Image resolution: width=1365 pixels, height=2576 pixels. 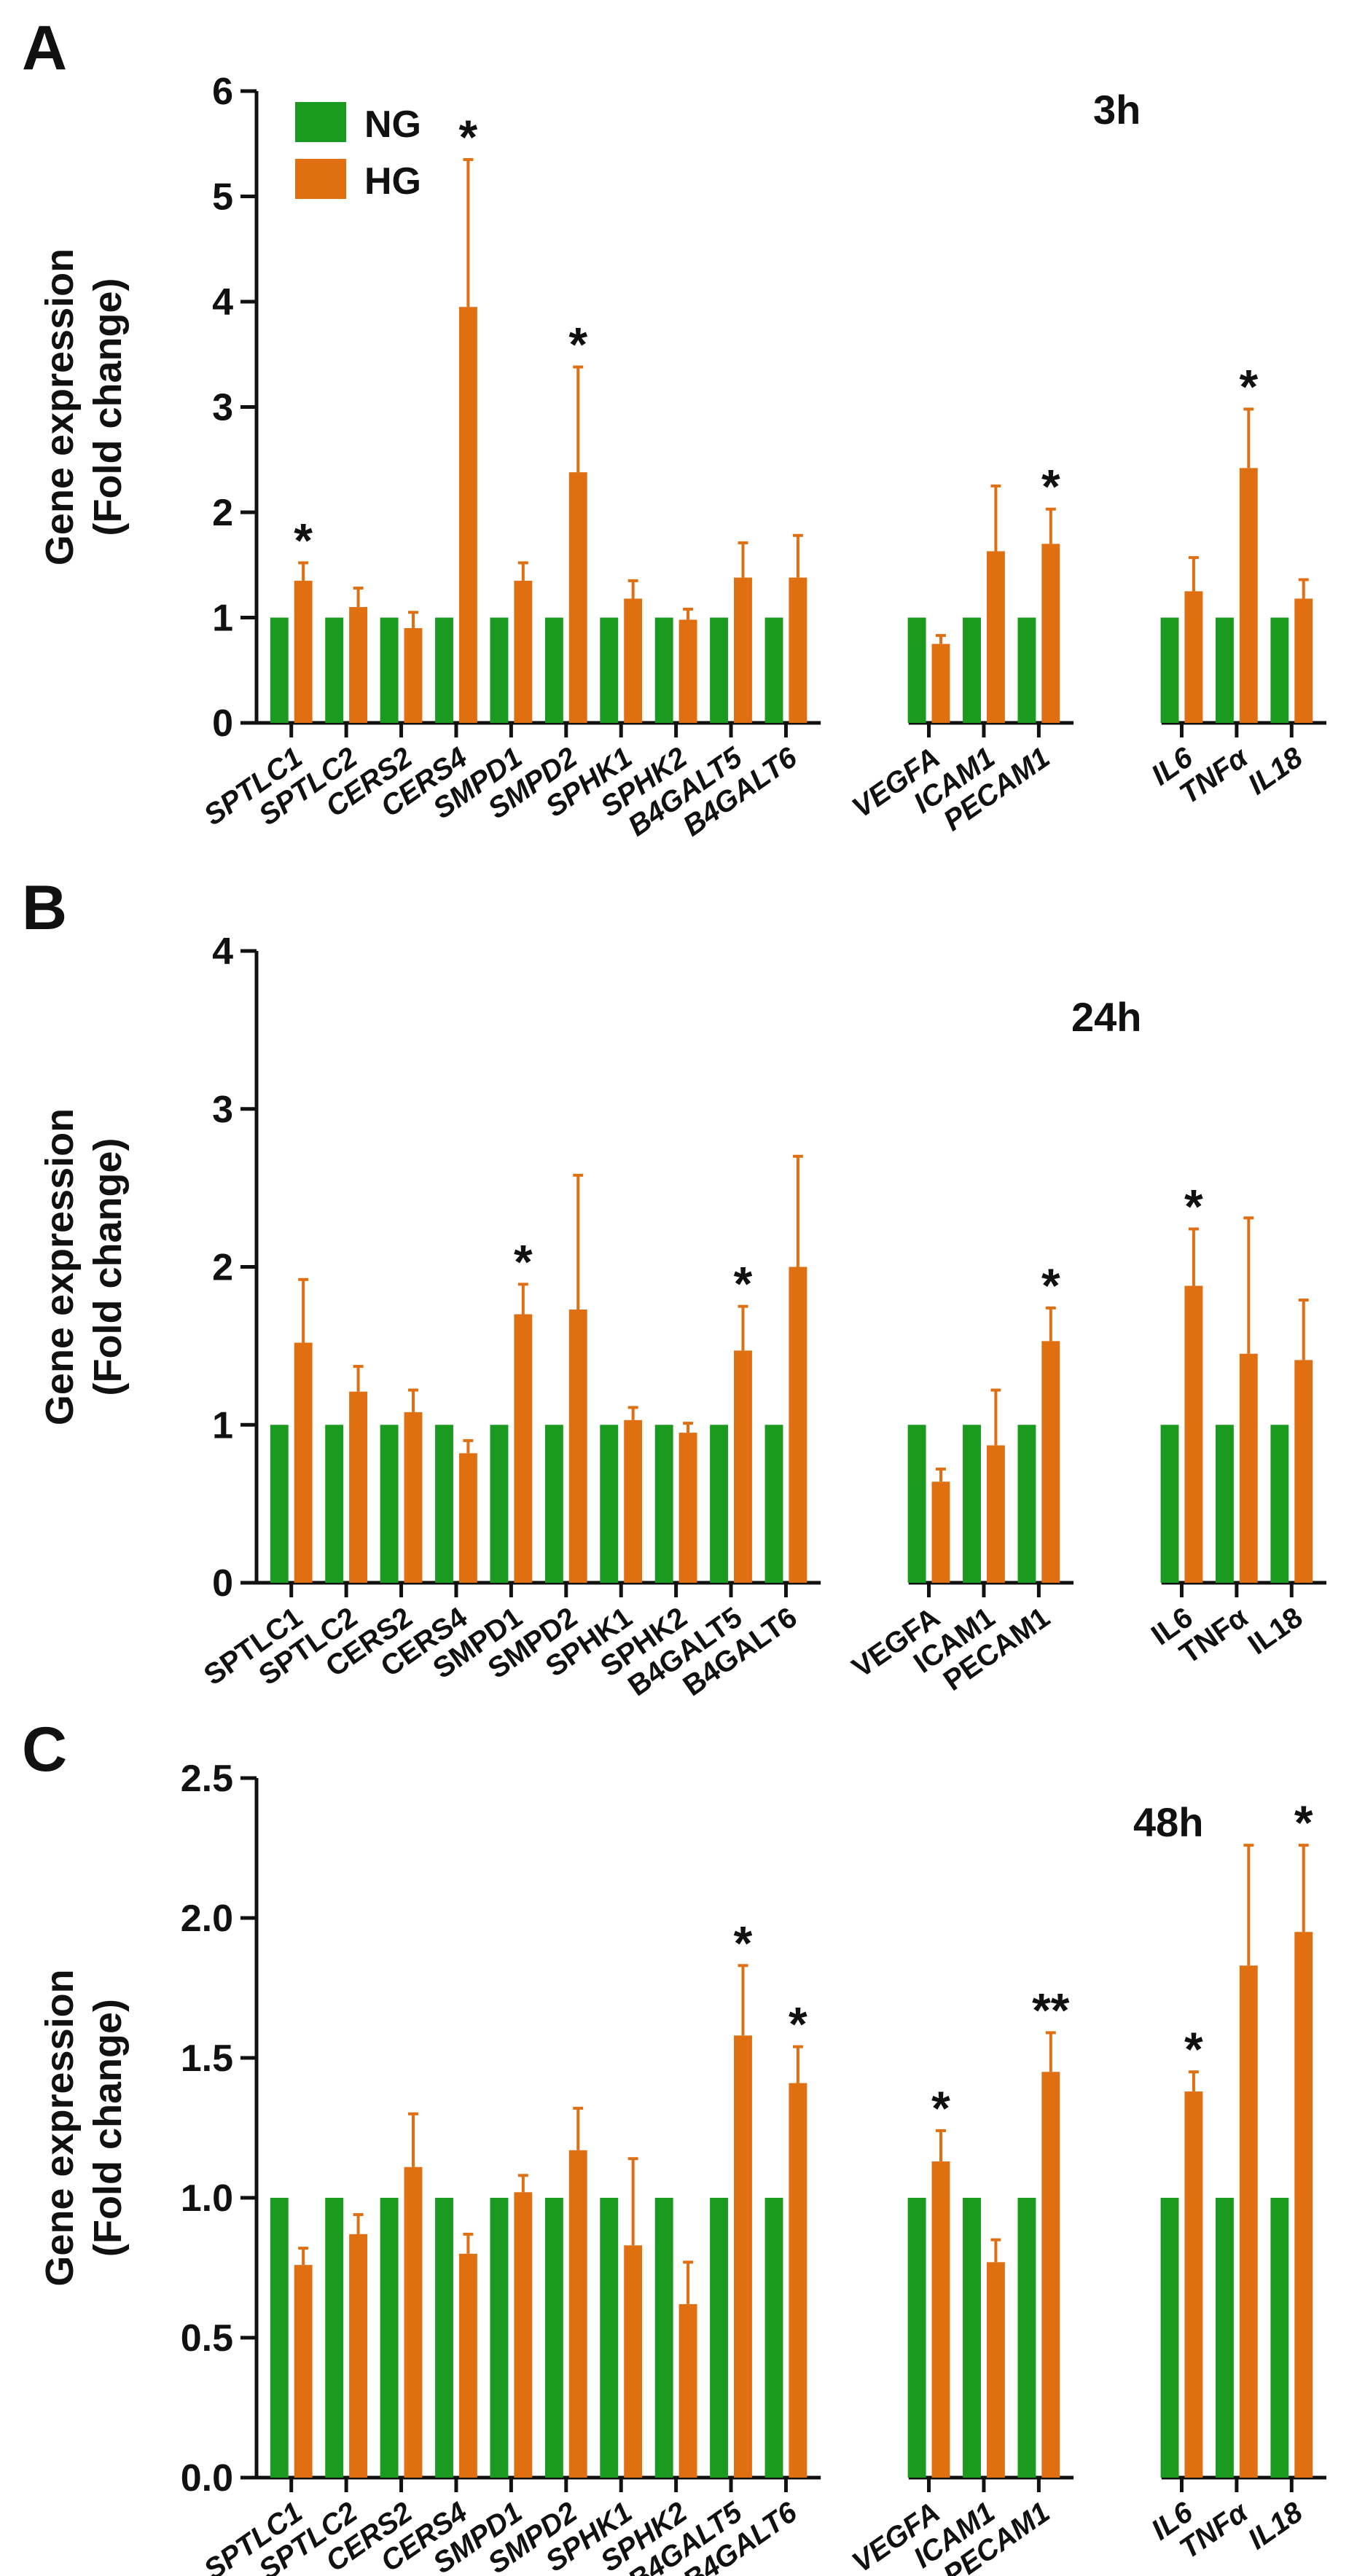 I want to click on time-label: 3h, so click(x=1117, y=110).